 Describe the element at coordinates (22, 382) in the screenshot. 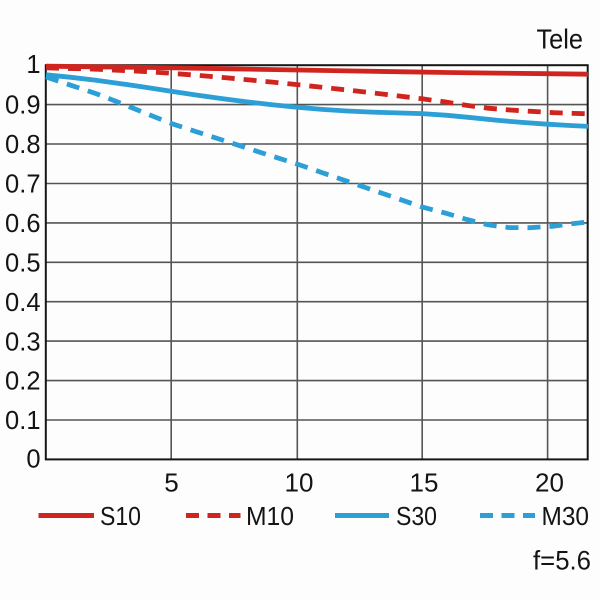

I see `svg-text: 0.2` at that location.